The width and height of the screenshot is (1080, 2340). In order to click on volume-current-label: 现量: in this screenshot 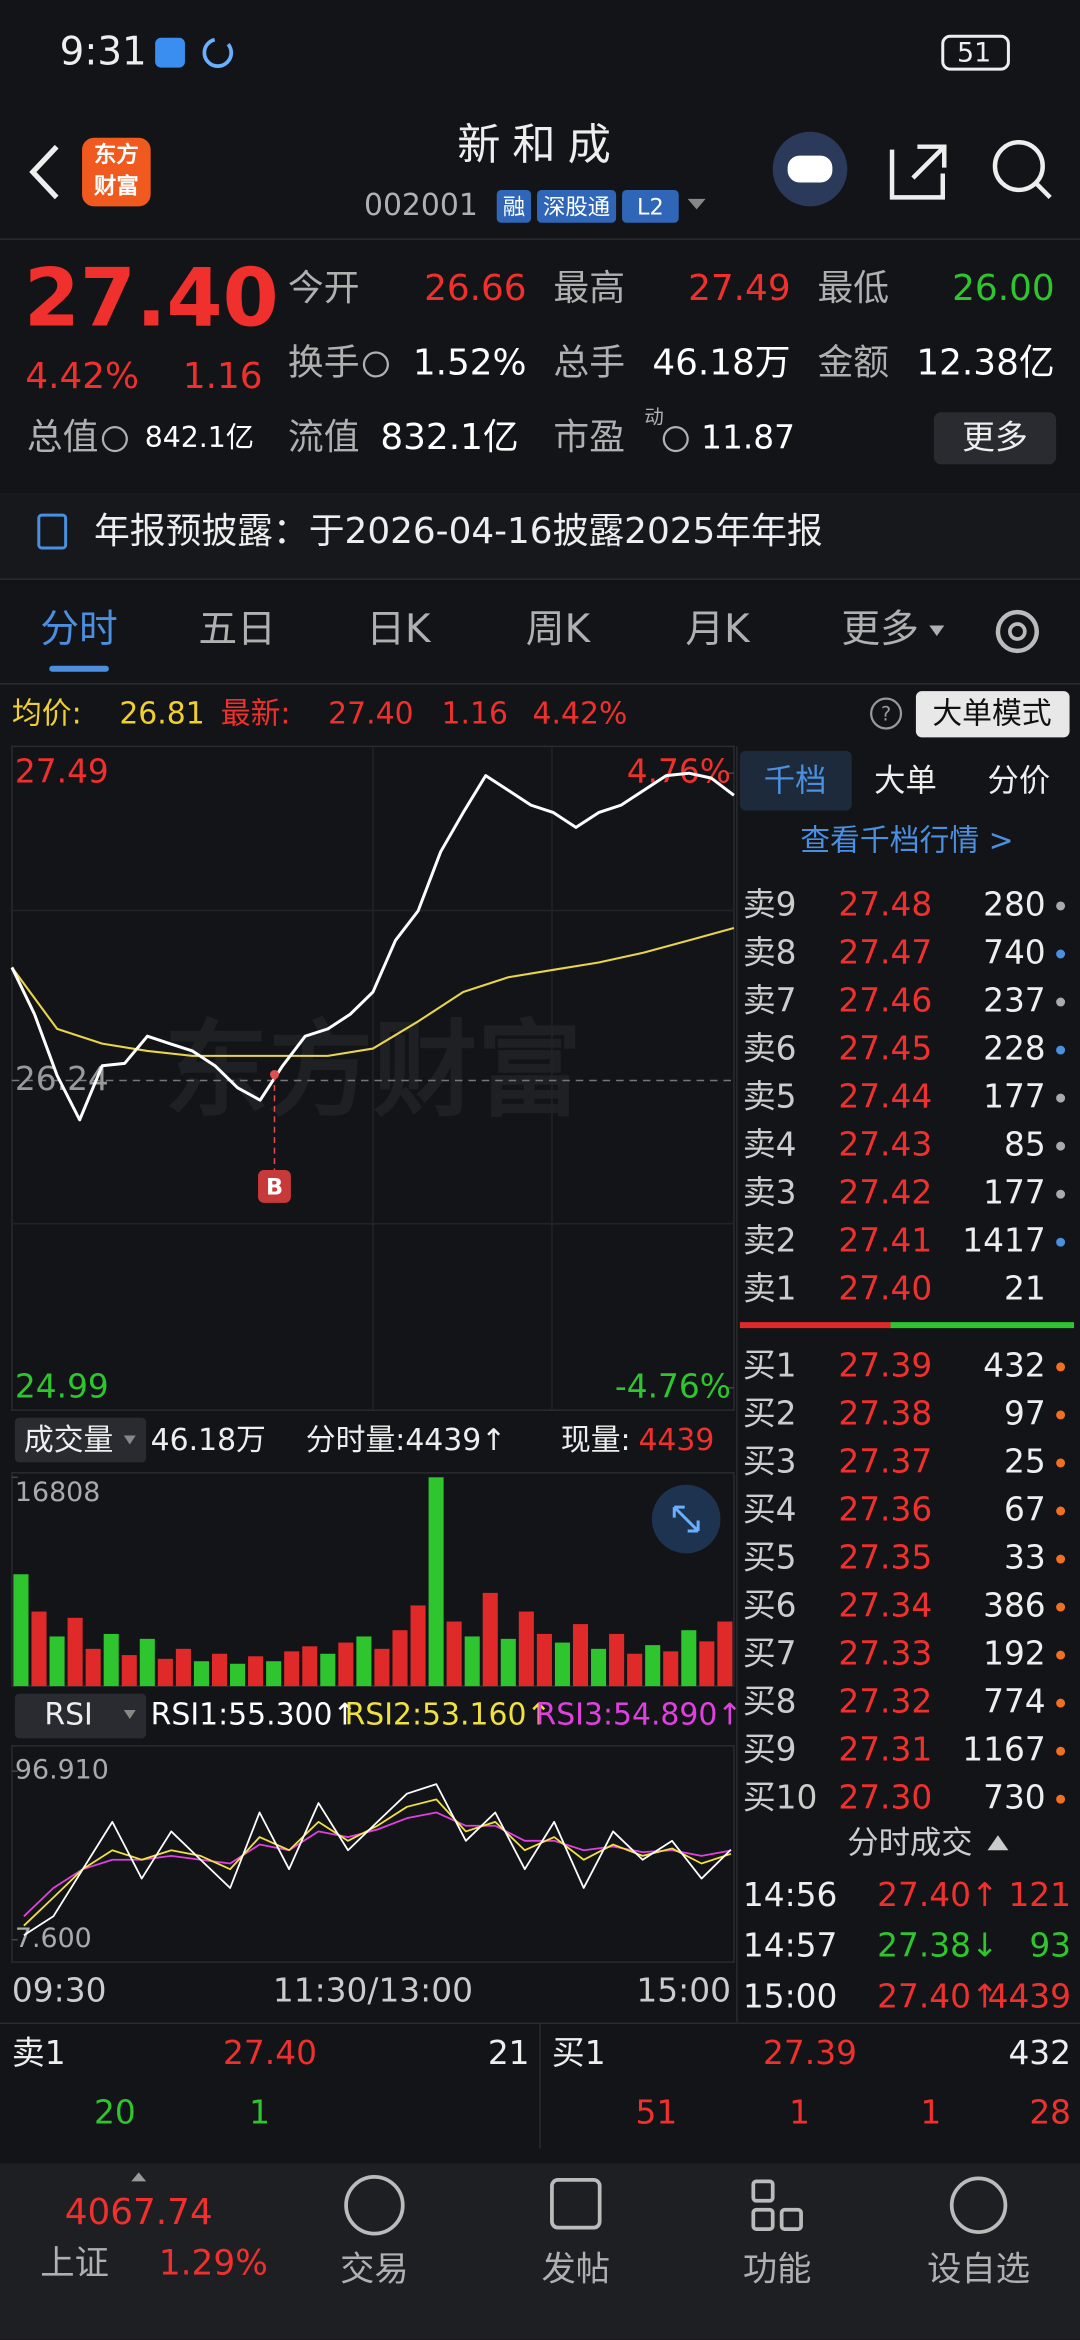, I will do `click(596, 1440)`.